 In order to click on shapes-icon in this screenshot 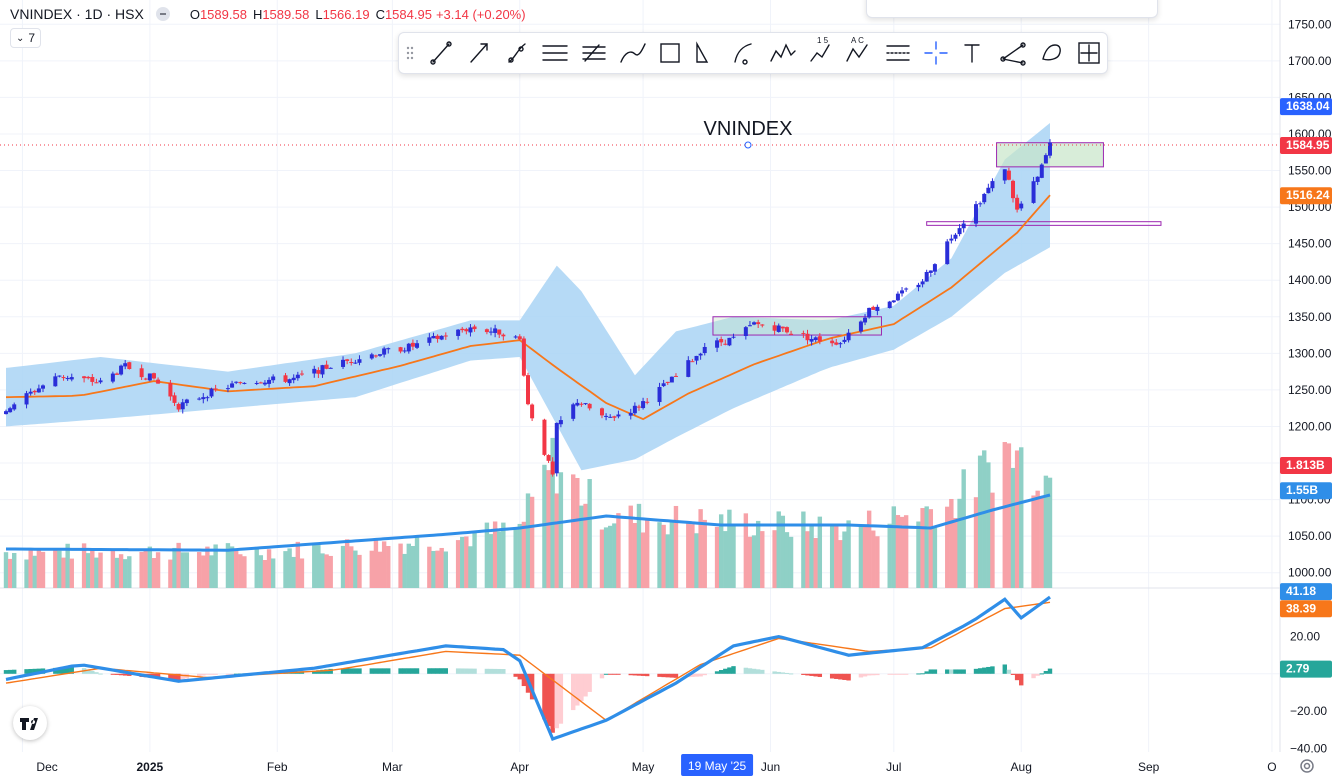, I will do `click(1051, 52)`.